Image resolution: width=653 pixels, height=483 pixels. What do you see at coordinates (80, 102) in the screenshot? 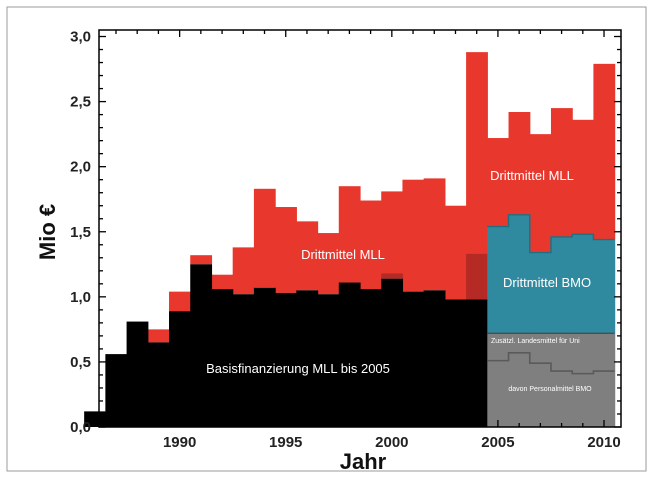
I see `y-tick-label-5: 2,5` at bounding box center [80, 102].